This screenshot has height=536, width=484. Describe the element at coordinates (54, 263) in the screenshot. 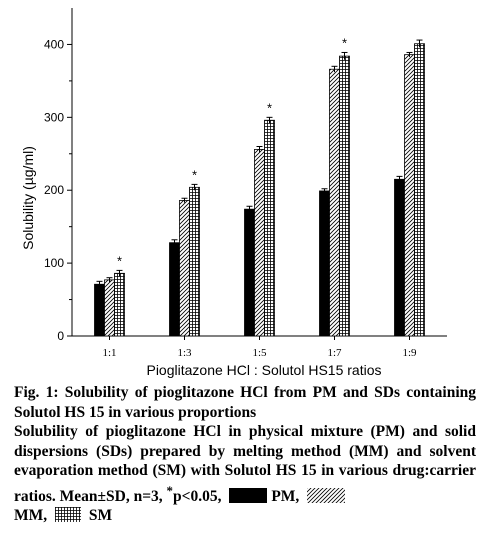

I see `y-tick-label: 100` at that location.